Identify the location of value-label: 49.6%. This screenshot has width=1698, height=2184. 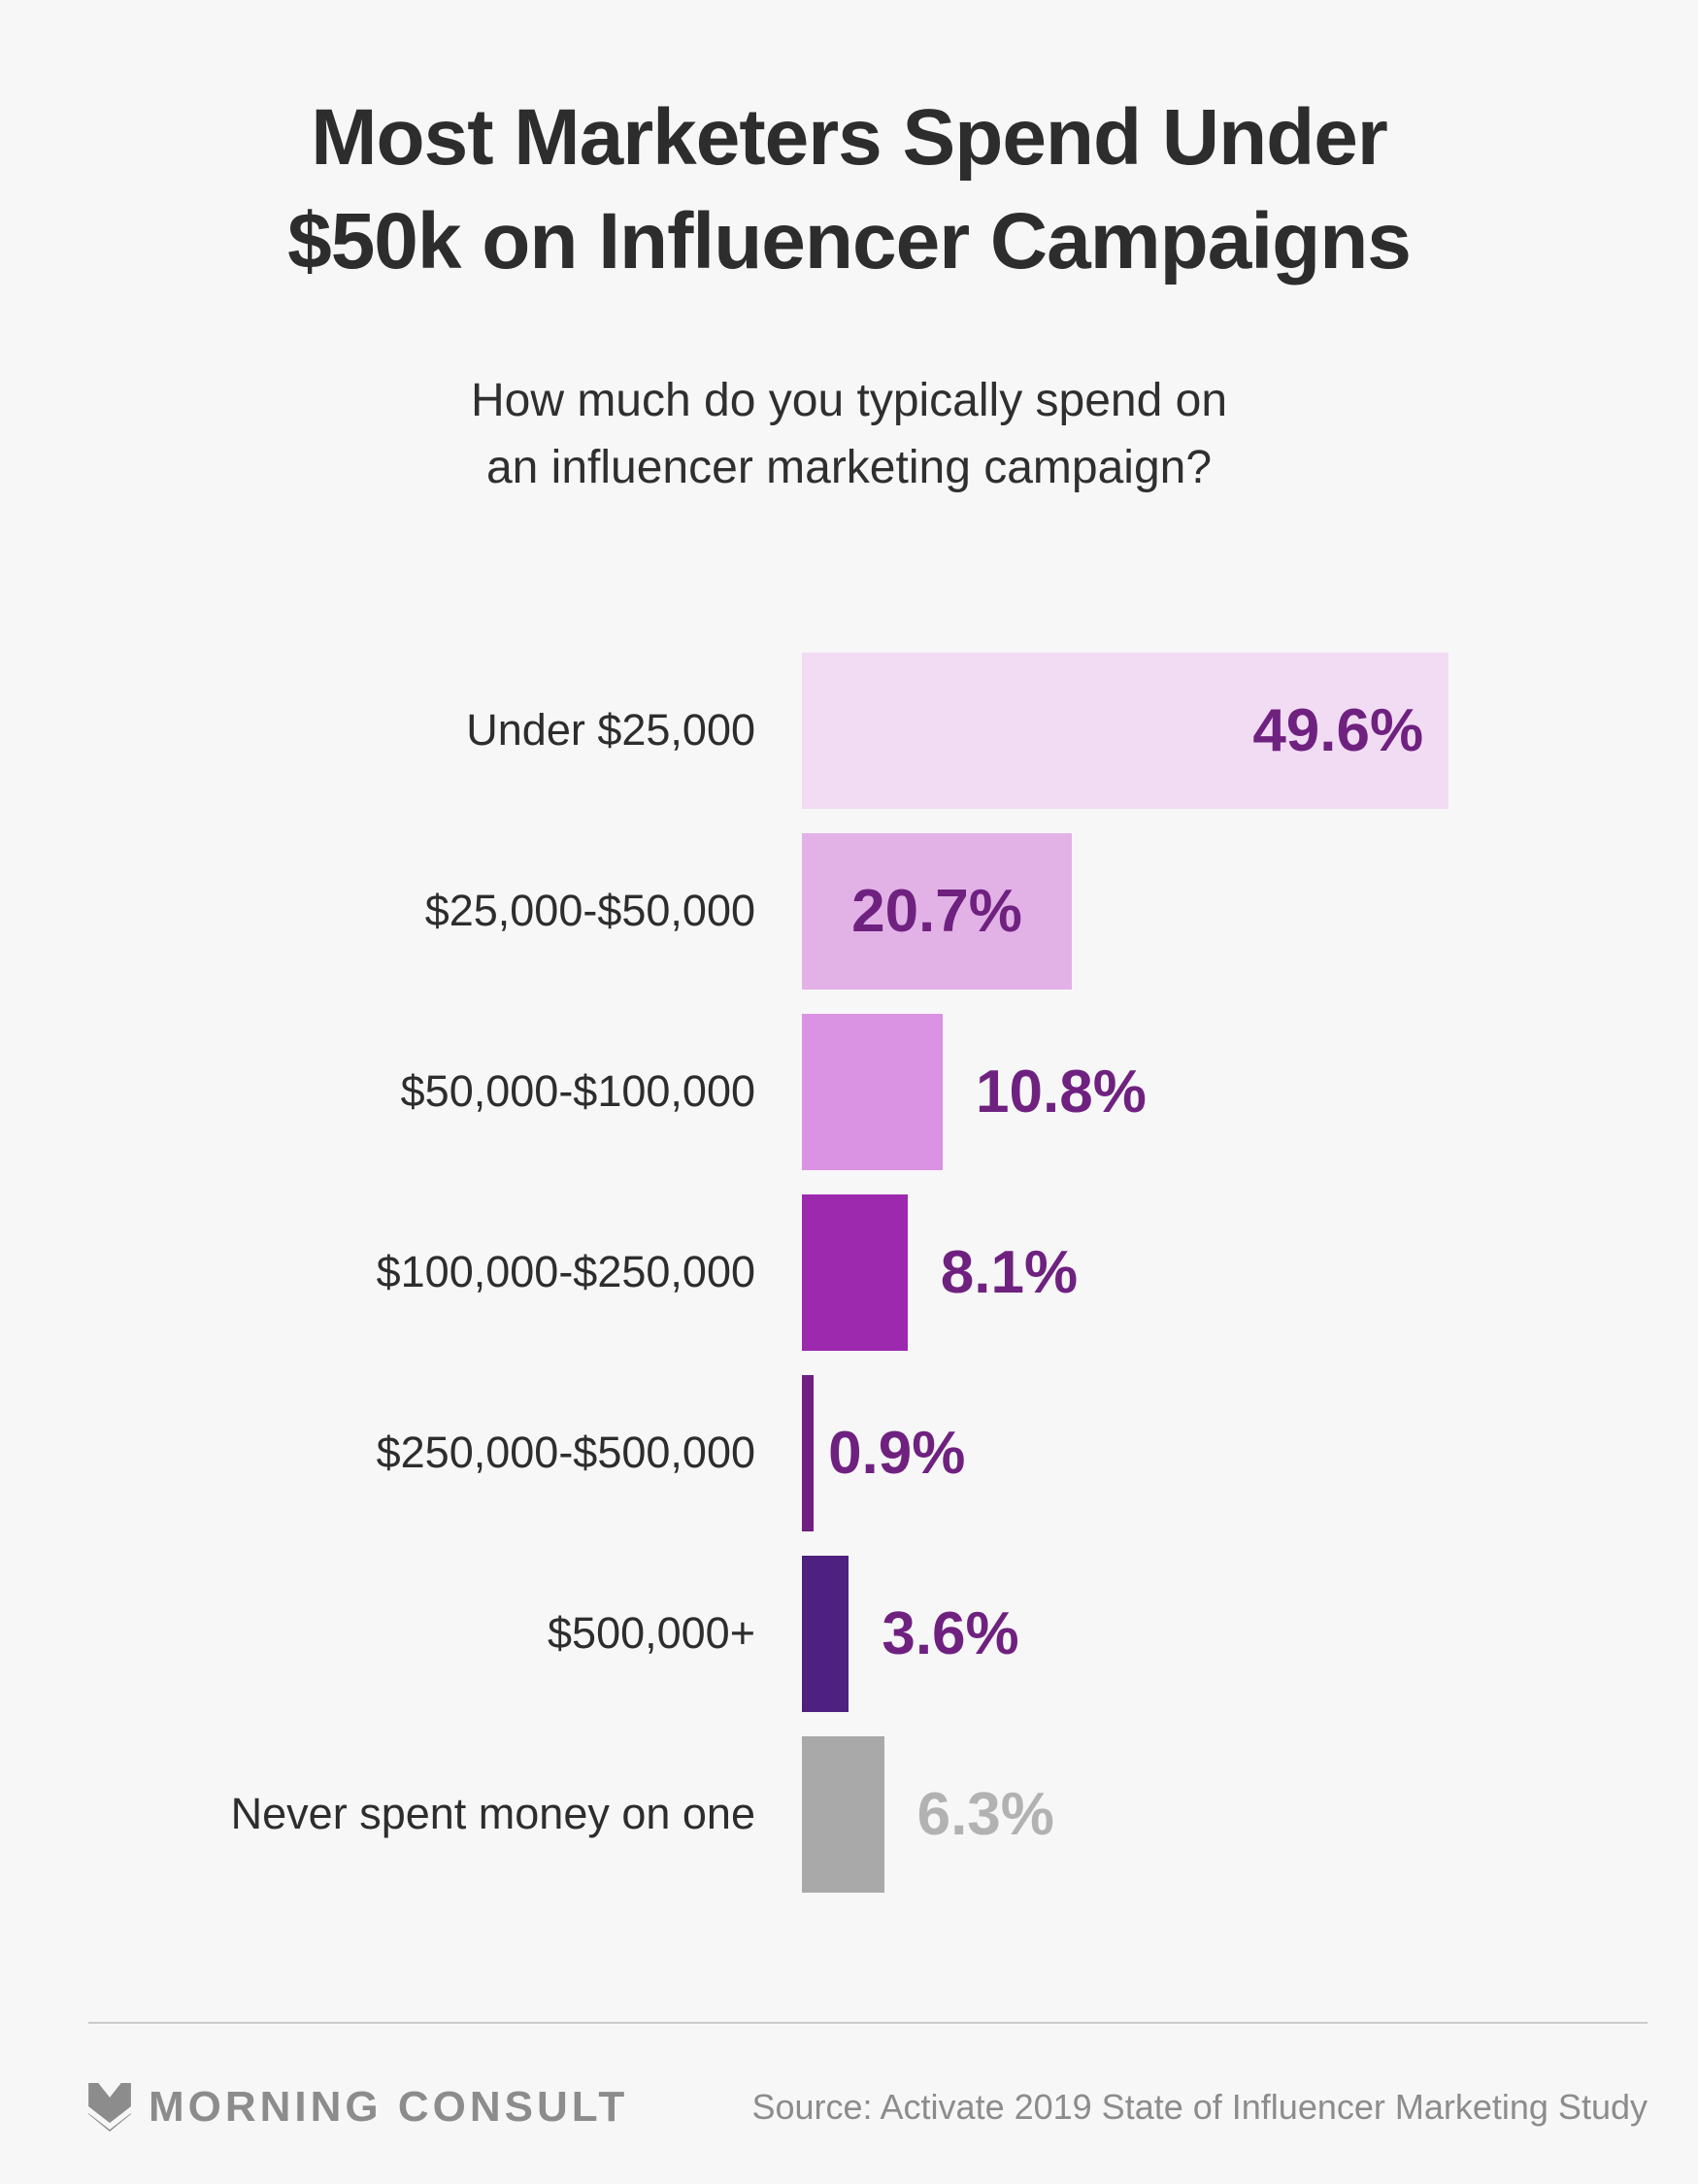
(1338, 730).